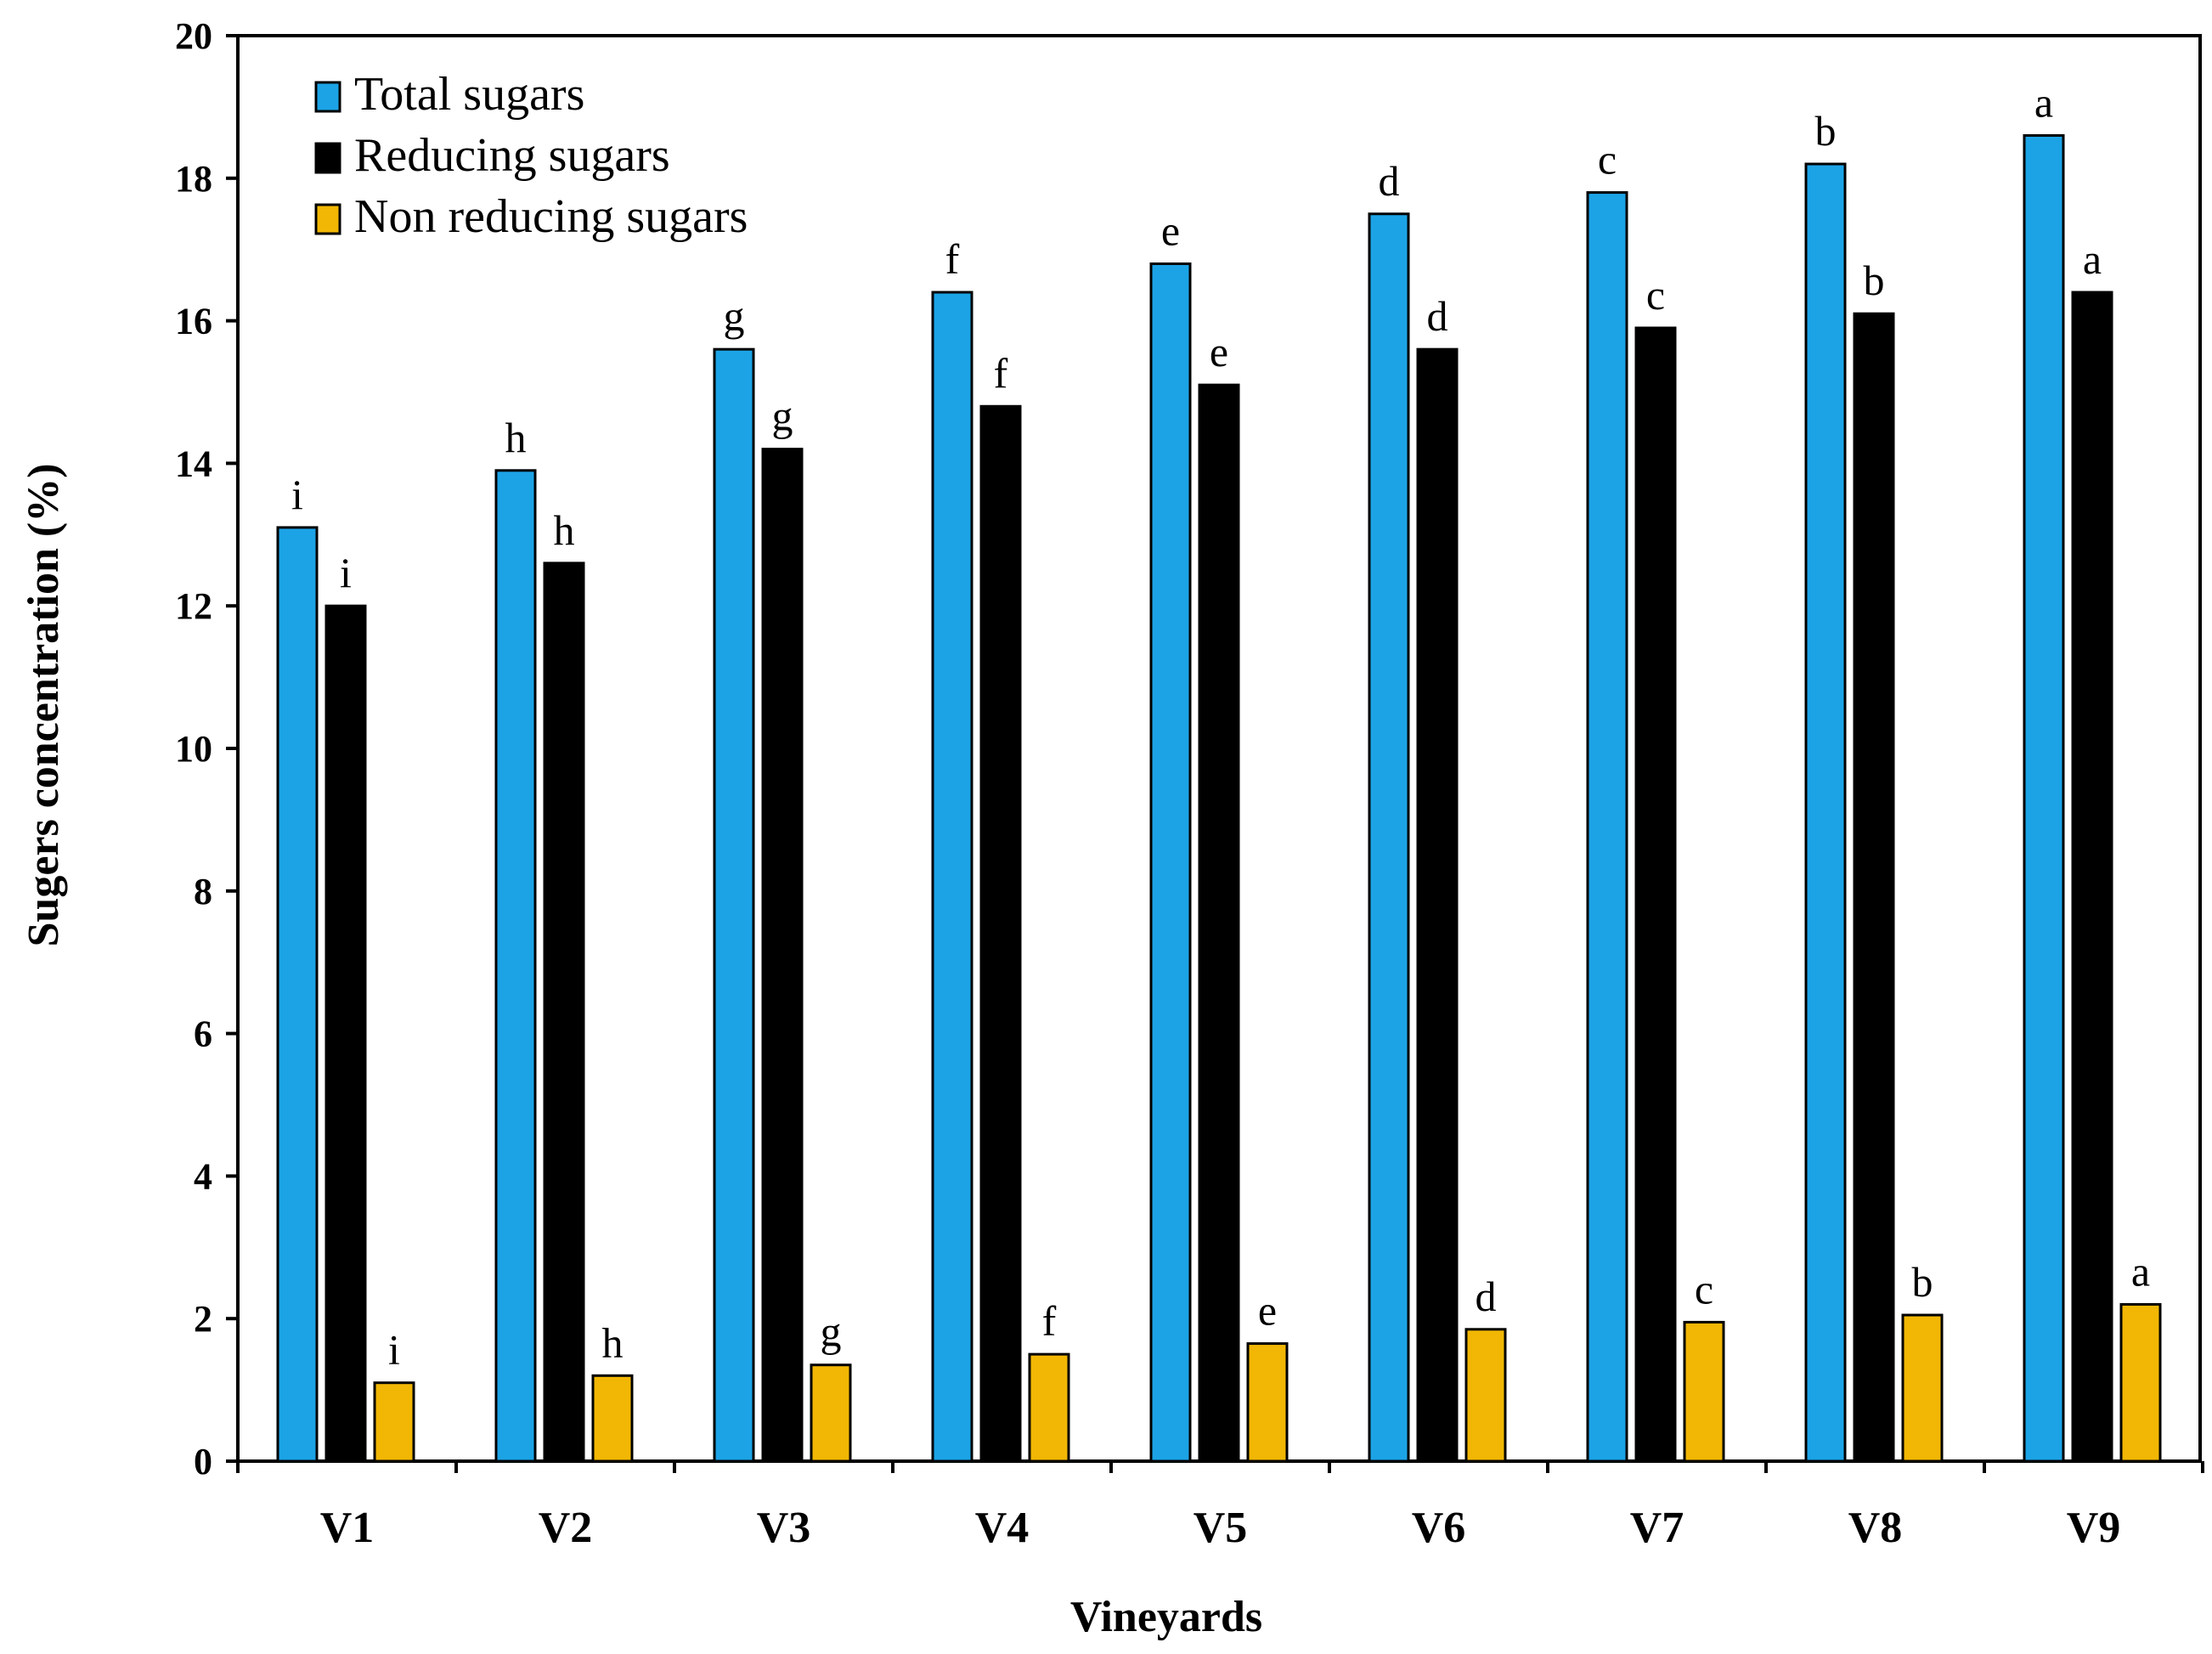 This screenshot has width=2212, height=1654. What do you see at coordinates (1826, 131) in the screenshot?
I see `data-label-total-sugars-v8: b` at bounding box center [1826, 131].